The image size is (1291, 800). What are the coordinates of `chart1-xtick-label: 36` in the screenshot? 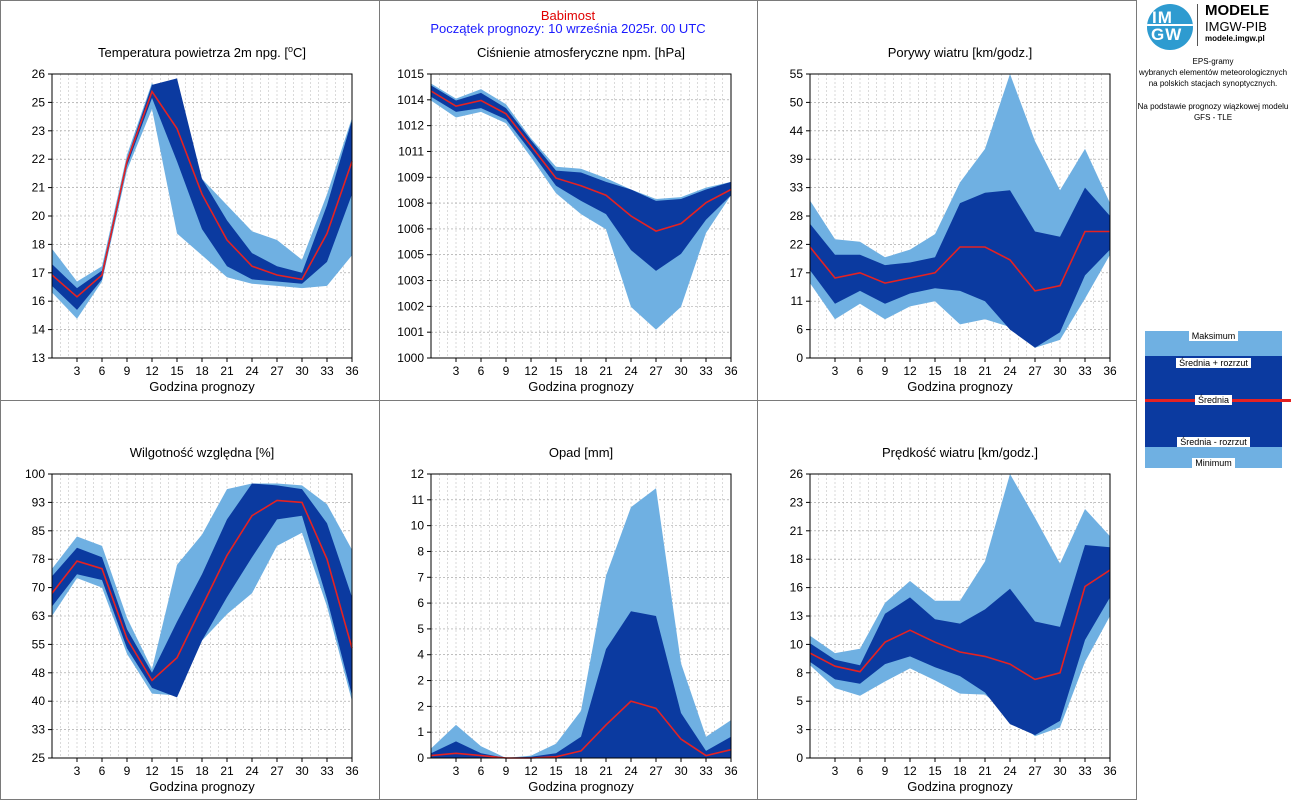 It's located at (352, 371).